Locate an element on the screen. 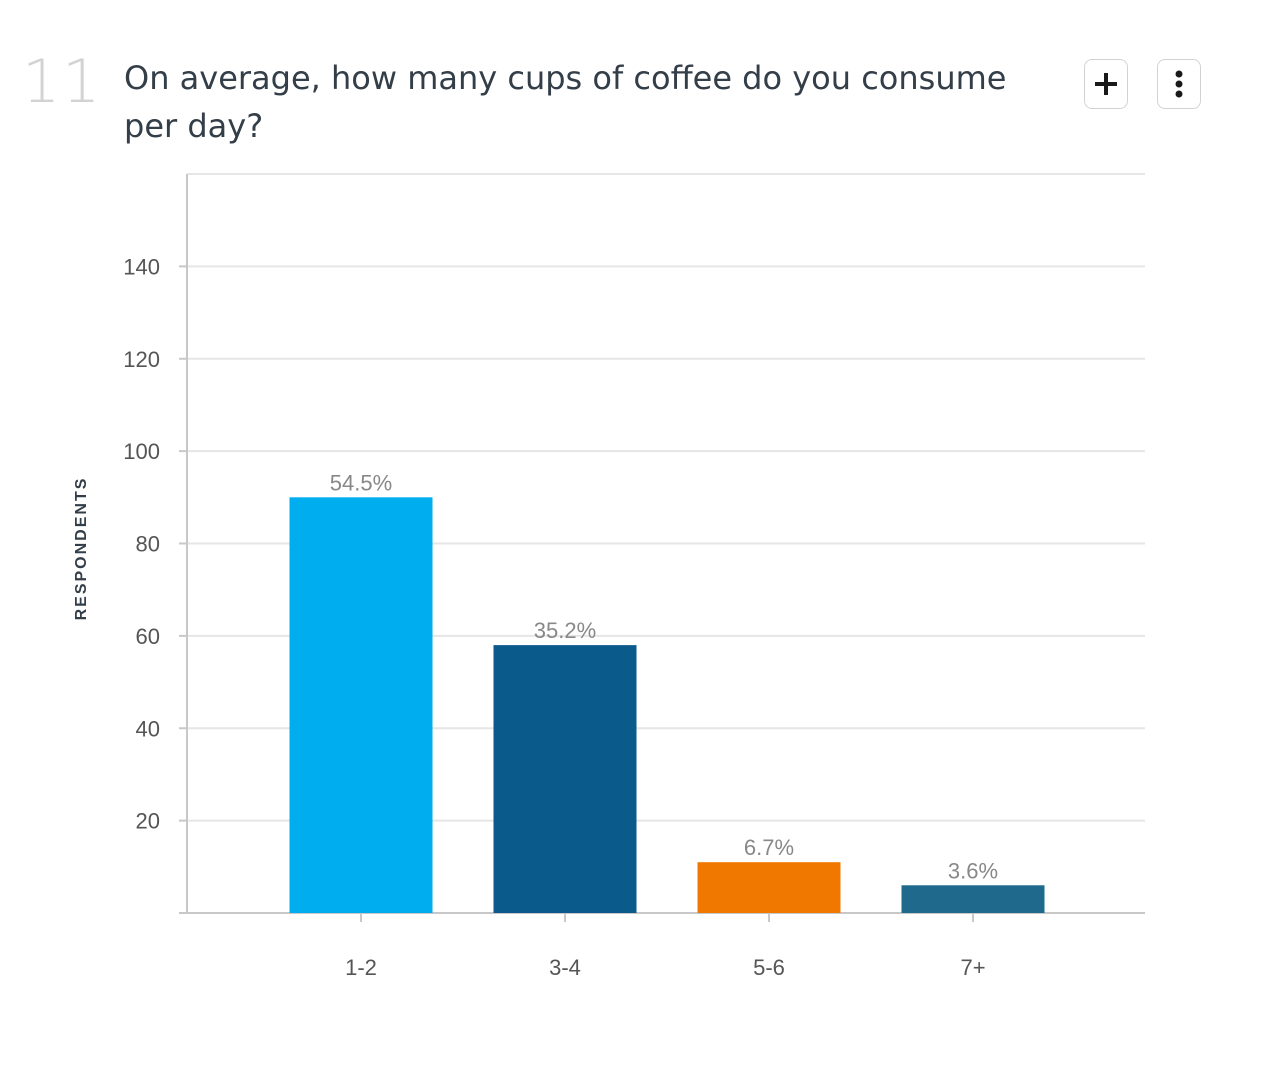  y-tick-label: 140 is located at coordinates (141, 266).